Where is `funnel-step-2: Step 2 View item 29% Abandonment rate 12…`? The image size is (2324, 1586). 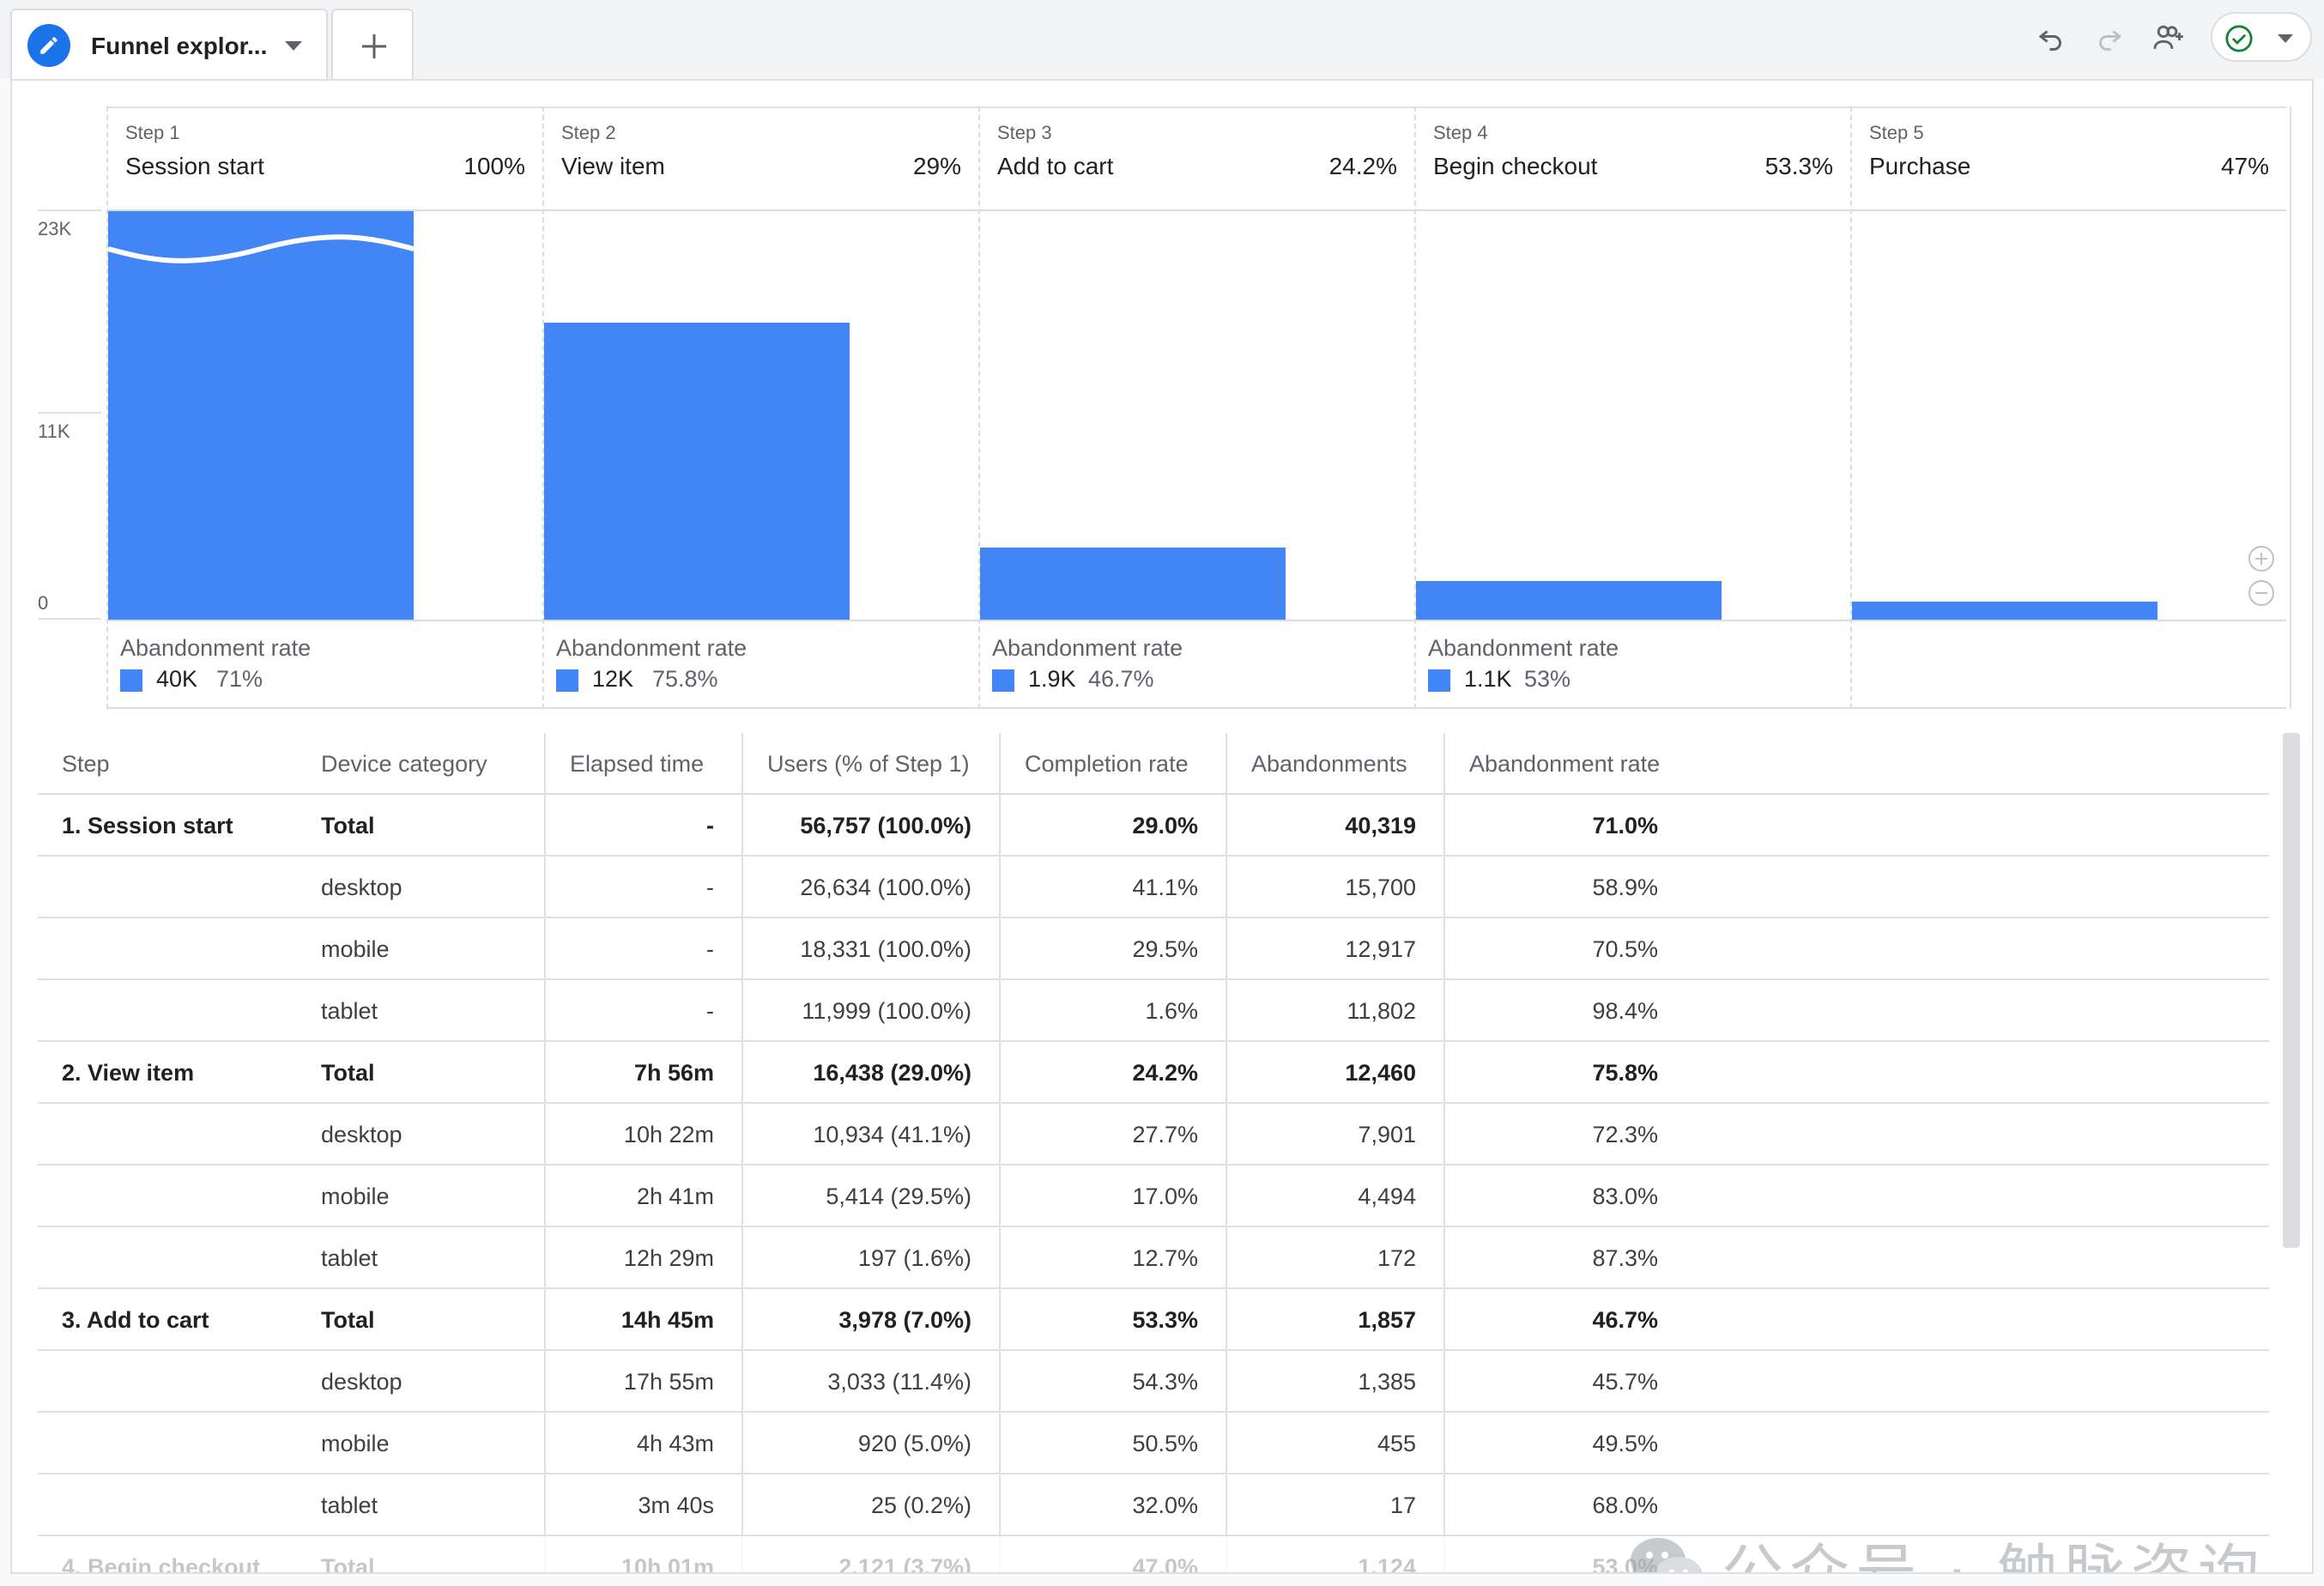
funnel-step-2: Step 2 View item 29% Abandonment rate 12… is located at coordinates (760, 407).